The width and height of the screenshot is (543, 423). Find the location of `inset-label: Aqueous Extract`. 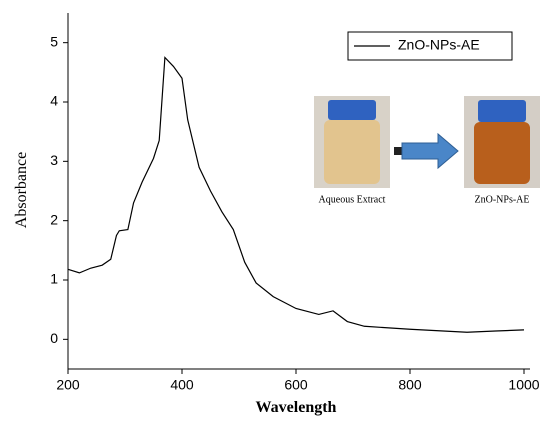

inset-label: Aqueous Extract is located at coordinates (352, 199).